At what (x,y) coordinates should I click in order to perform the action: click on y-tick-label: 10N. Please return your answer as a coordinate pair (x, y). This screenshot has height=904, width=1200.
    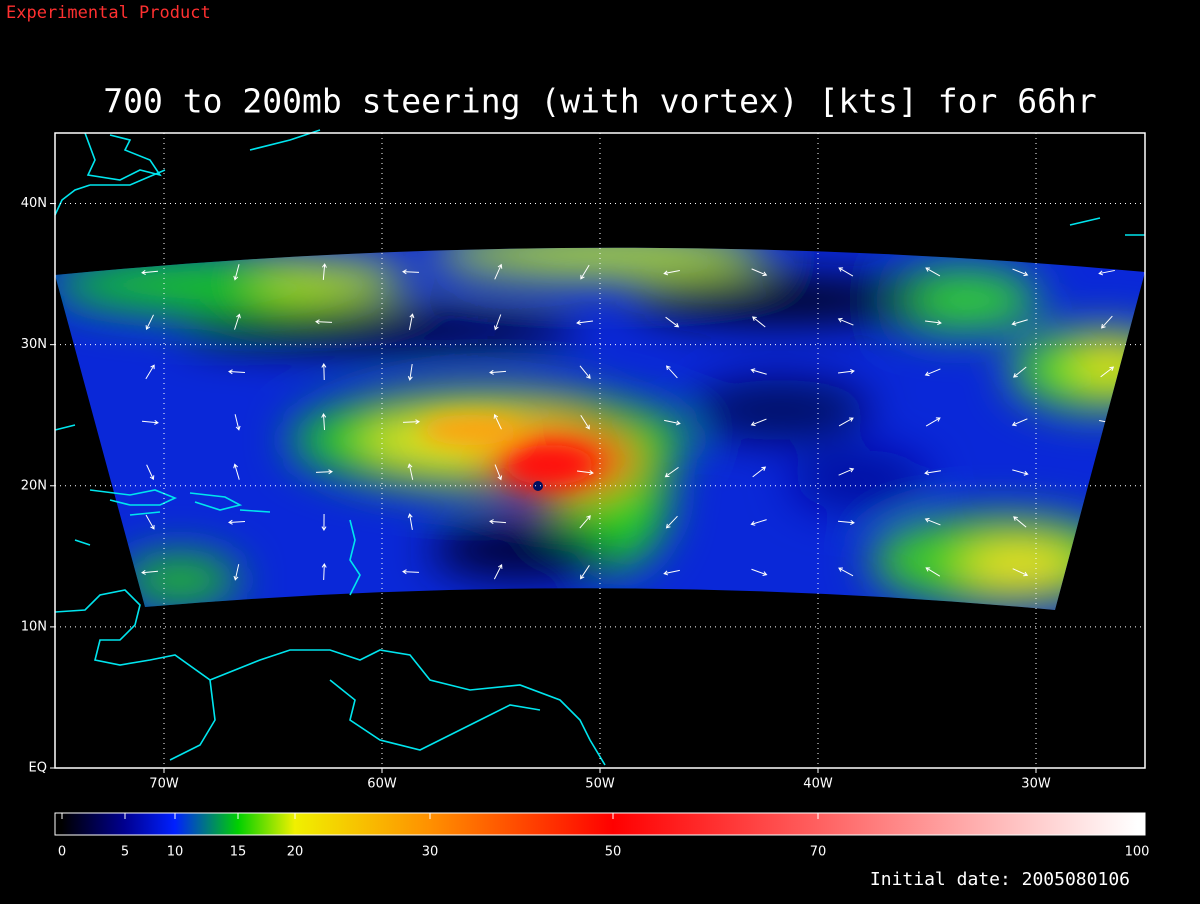
    Looking at the image, I should click on (34, 626).